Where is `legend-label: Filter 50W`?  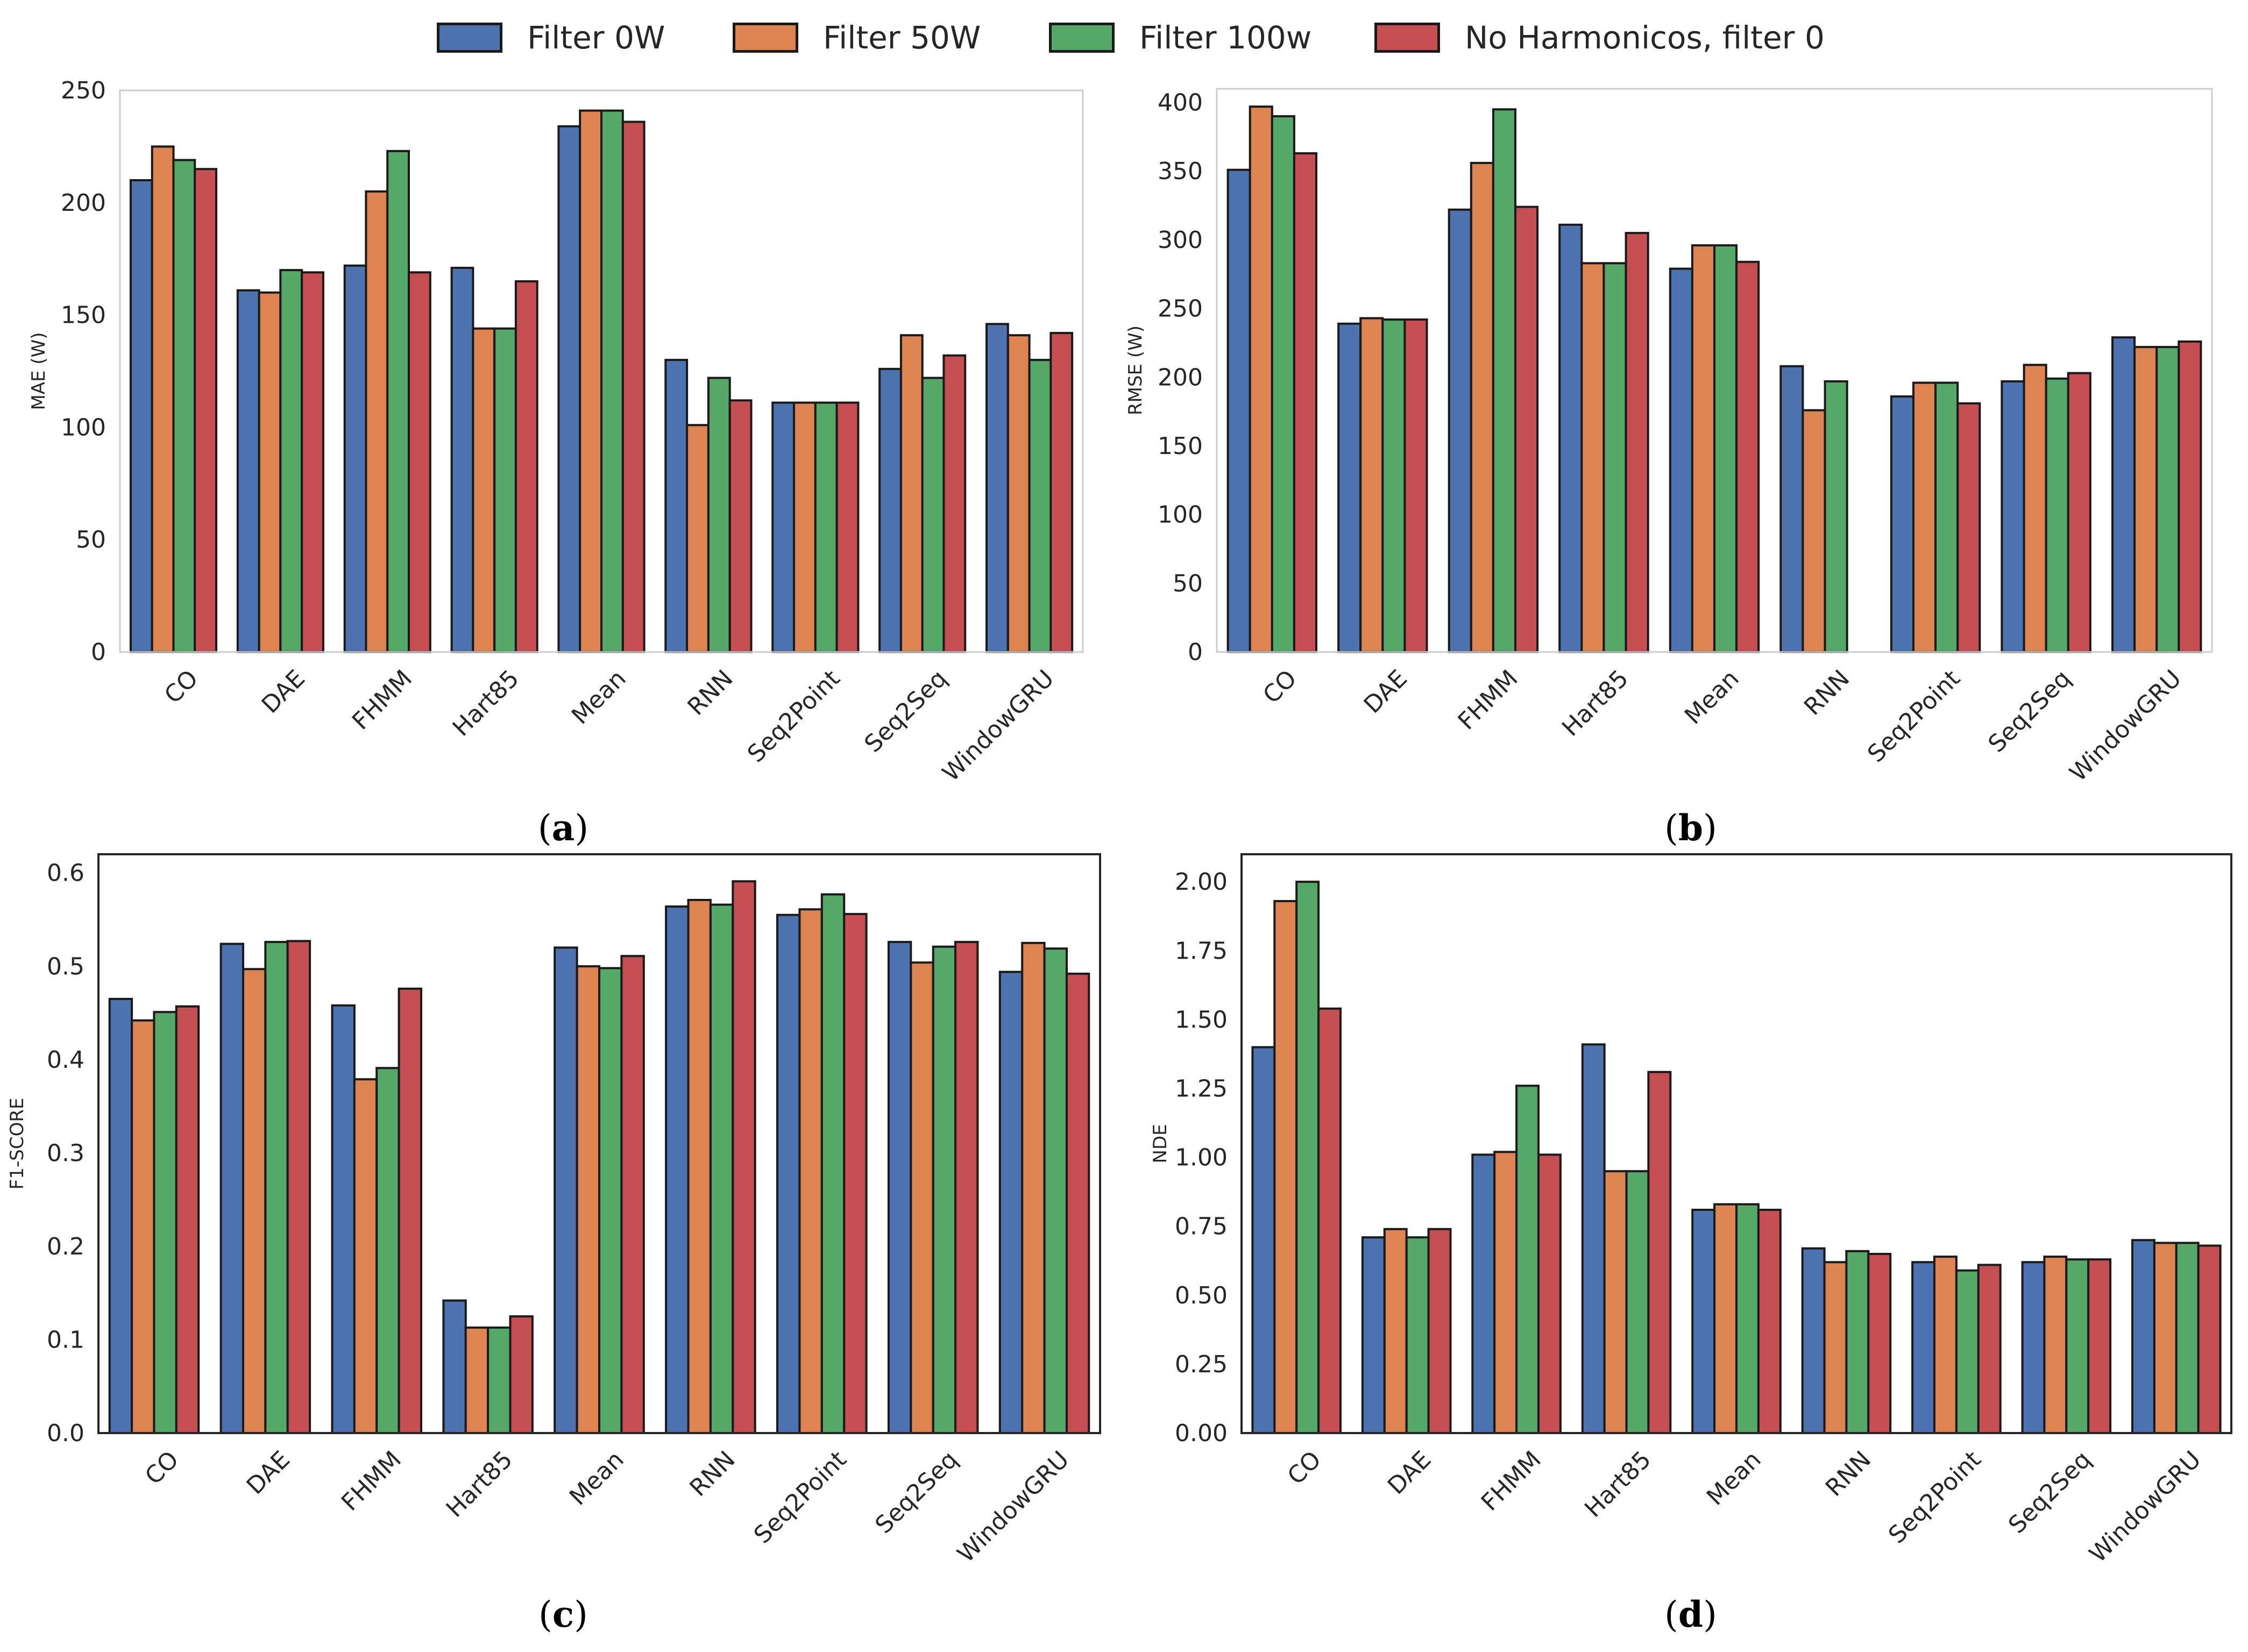 legend-label: Filter 50W is located at coordinates (902, 37).